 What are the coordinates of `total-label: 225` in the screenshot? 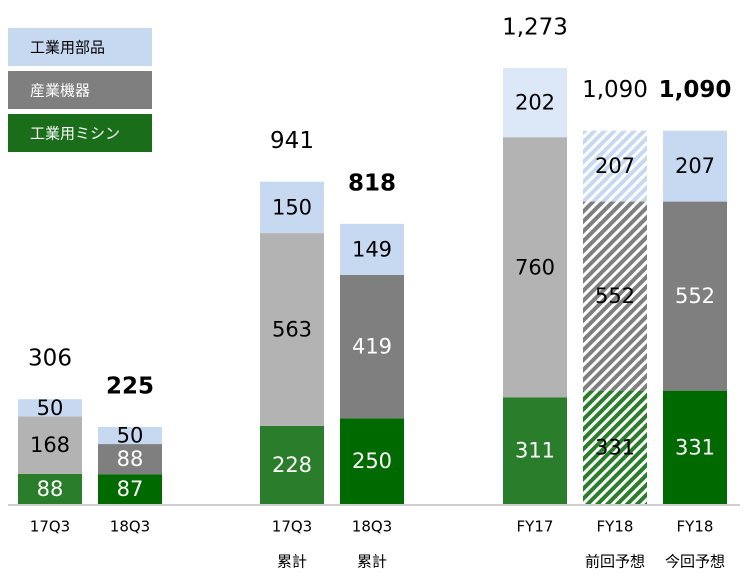 It's located at (130, 386).